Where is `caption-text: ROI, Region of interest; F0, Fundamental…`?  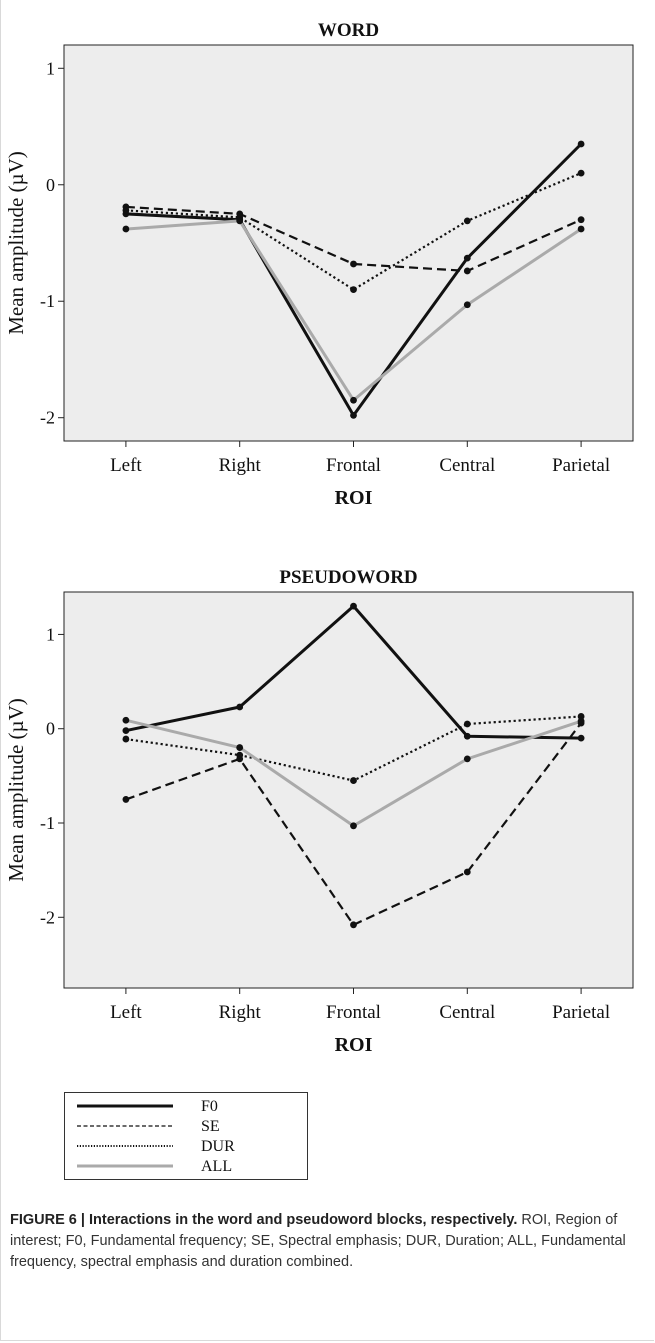 caption-text: ROI, Region of interest; F0, Fundamental… is located at coordinates (318, 1241).